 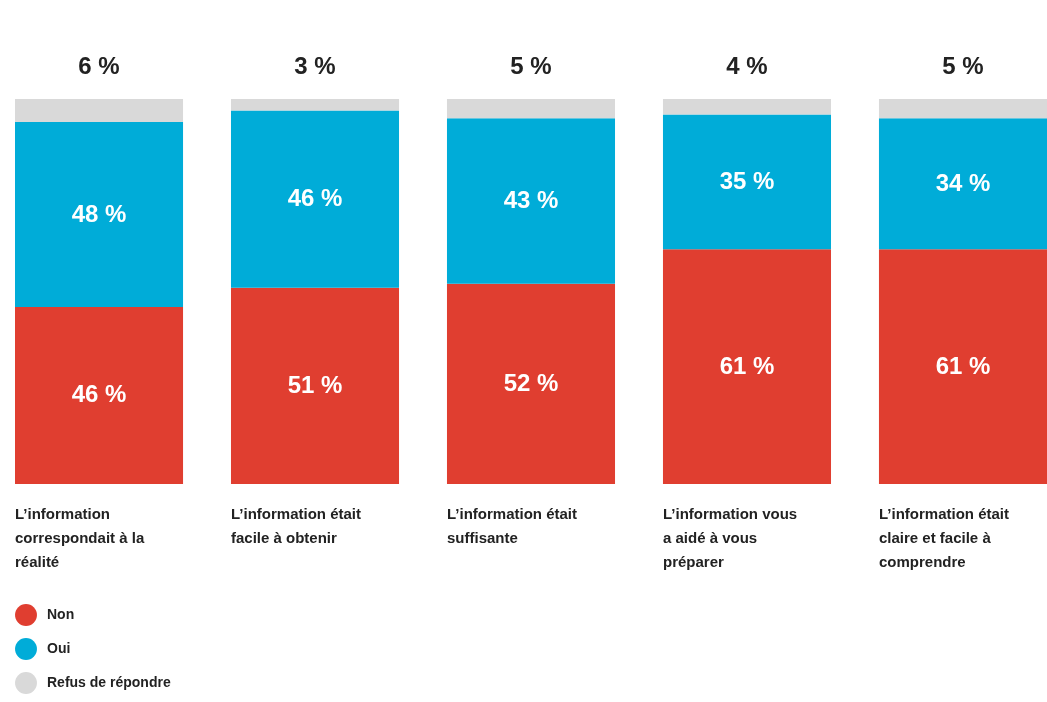 I want to click on data-label: 43 %, so click(x=531, y=200).